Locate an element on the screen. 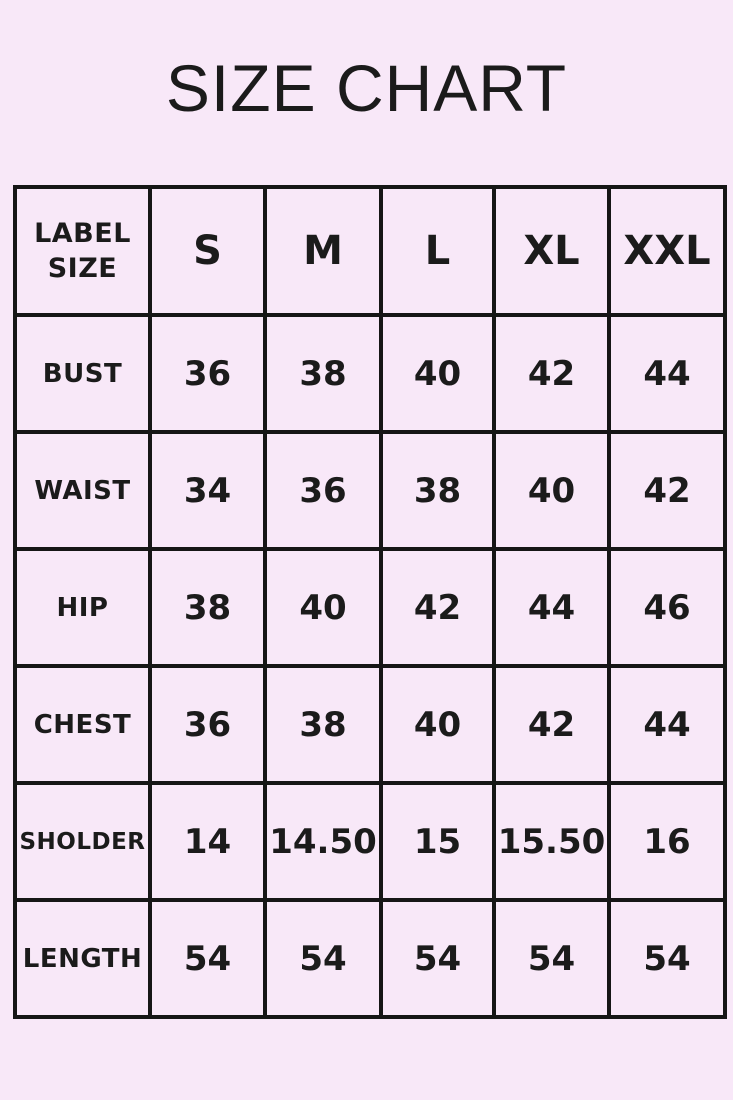  row-label-length: LENGTH is located at coordinates (82, 958).